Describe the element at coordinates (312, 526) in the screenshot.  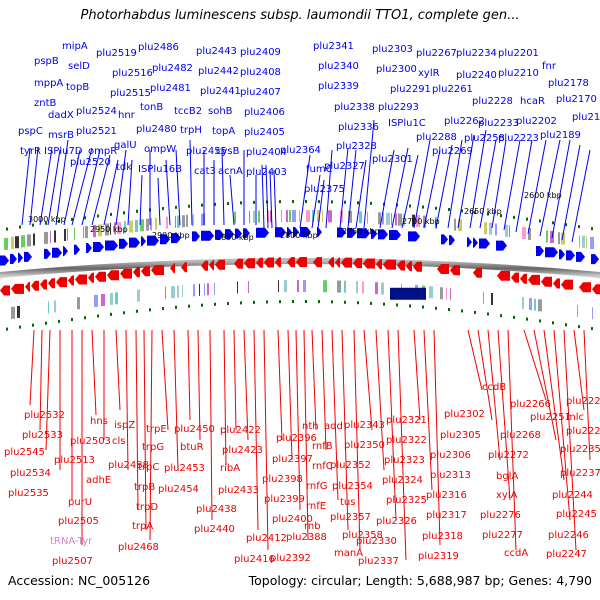
I see `gene-label: rnb` at that location.